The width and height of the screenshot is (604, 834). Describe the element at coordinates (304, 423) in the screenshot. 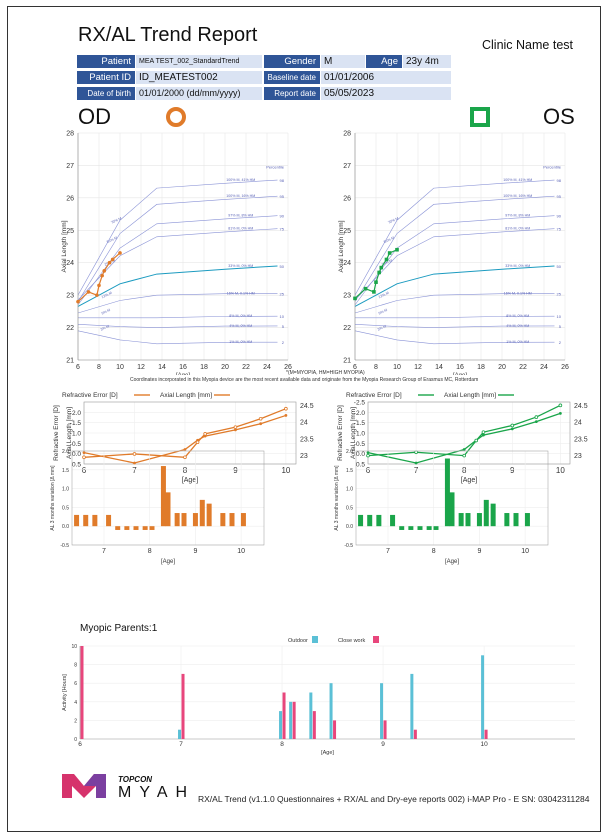

I see `y2-tick-label: 24` at that location.